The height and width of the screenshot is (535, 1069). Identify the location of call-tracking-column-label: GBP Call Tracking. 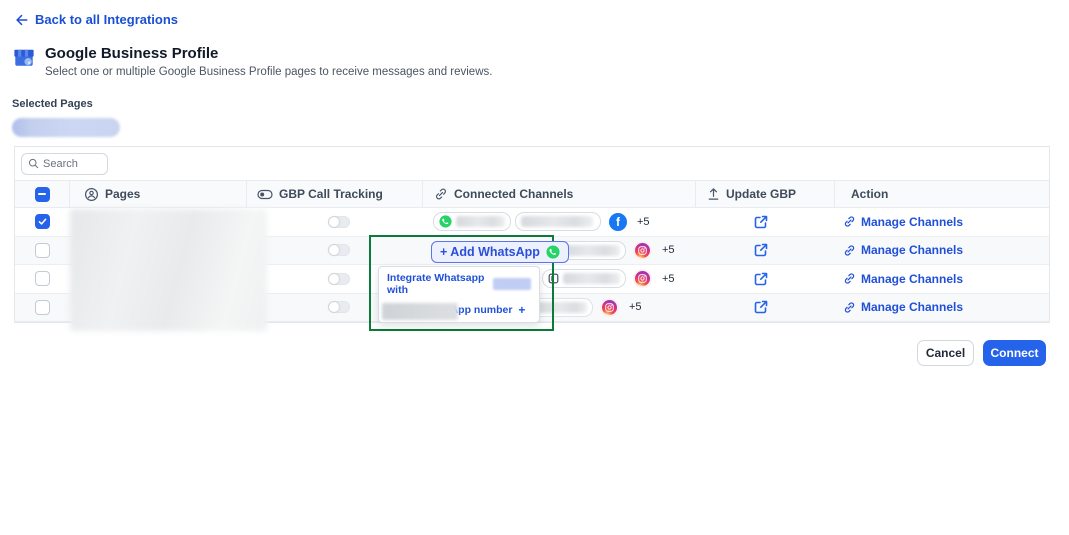
(331, 194).